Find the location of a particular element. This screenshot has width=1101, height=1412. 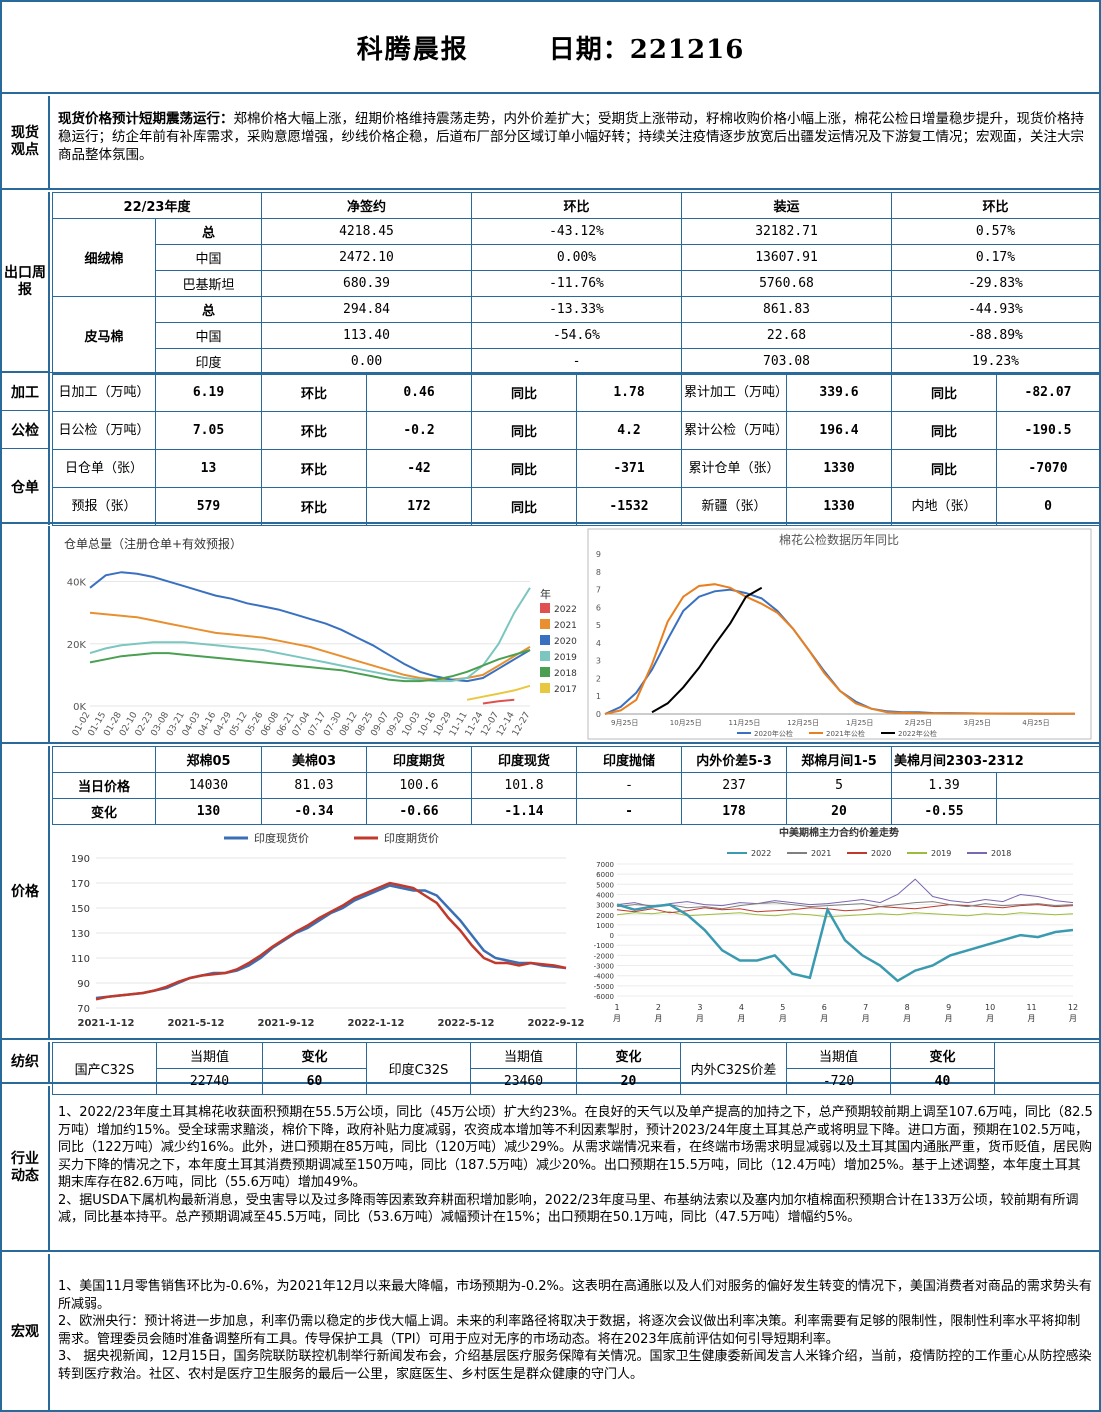

inspect-v1: 7.05 is located at coordinates (208, 430).